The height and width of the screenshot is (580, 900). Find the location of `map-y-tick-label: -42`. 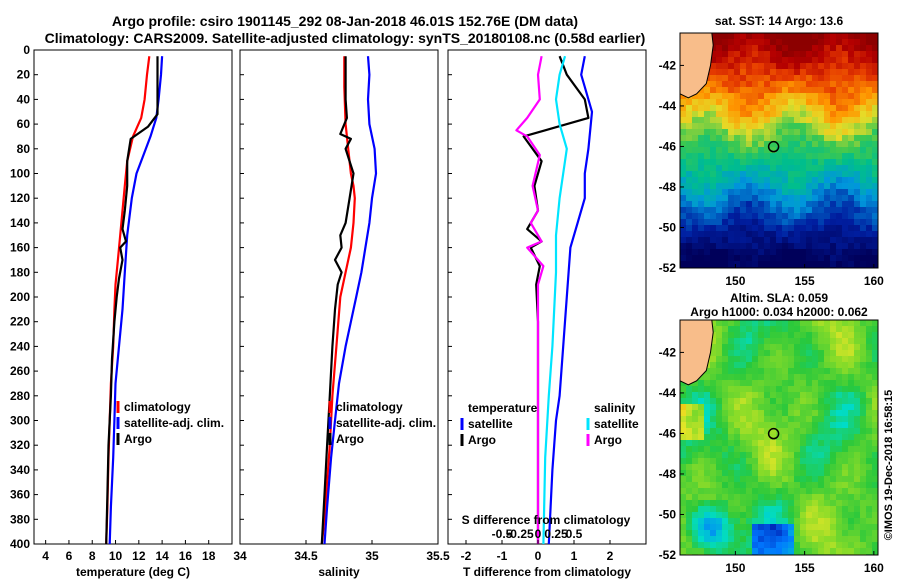

map-y-tick-label: -42 is located at coordinates (668, 352).